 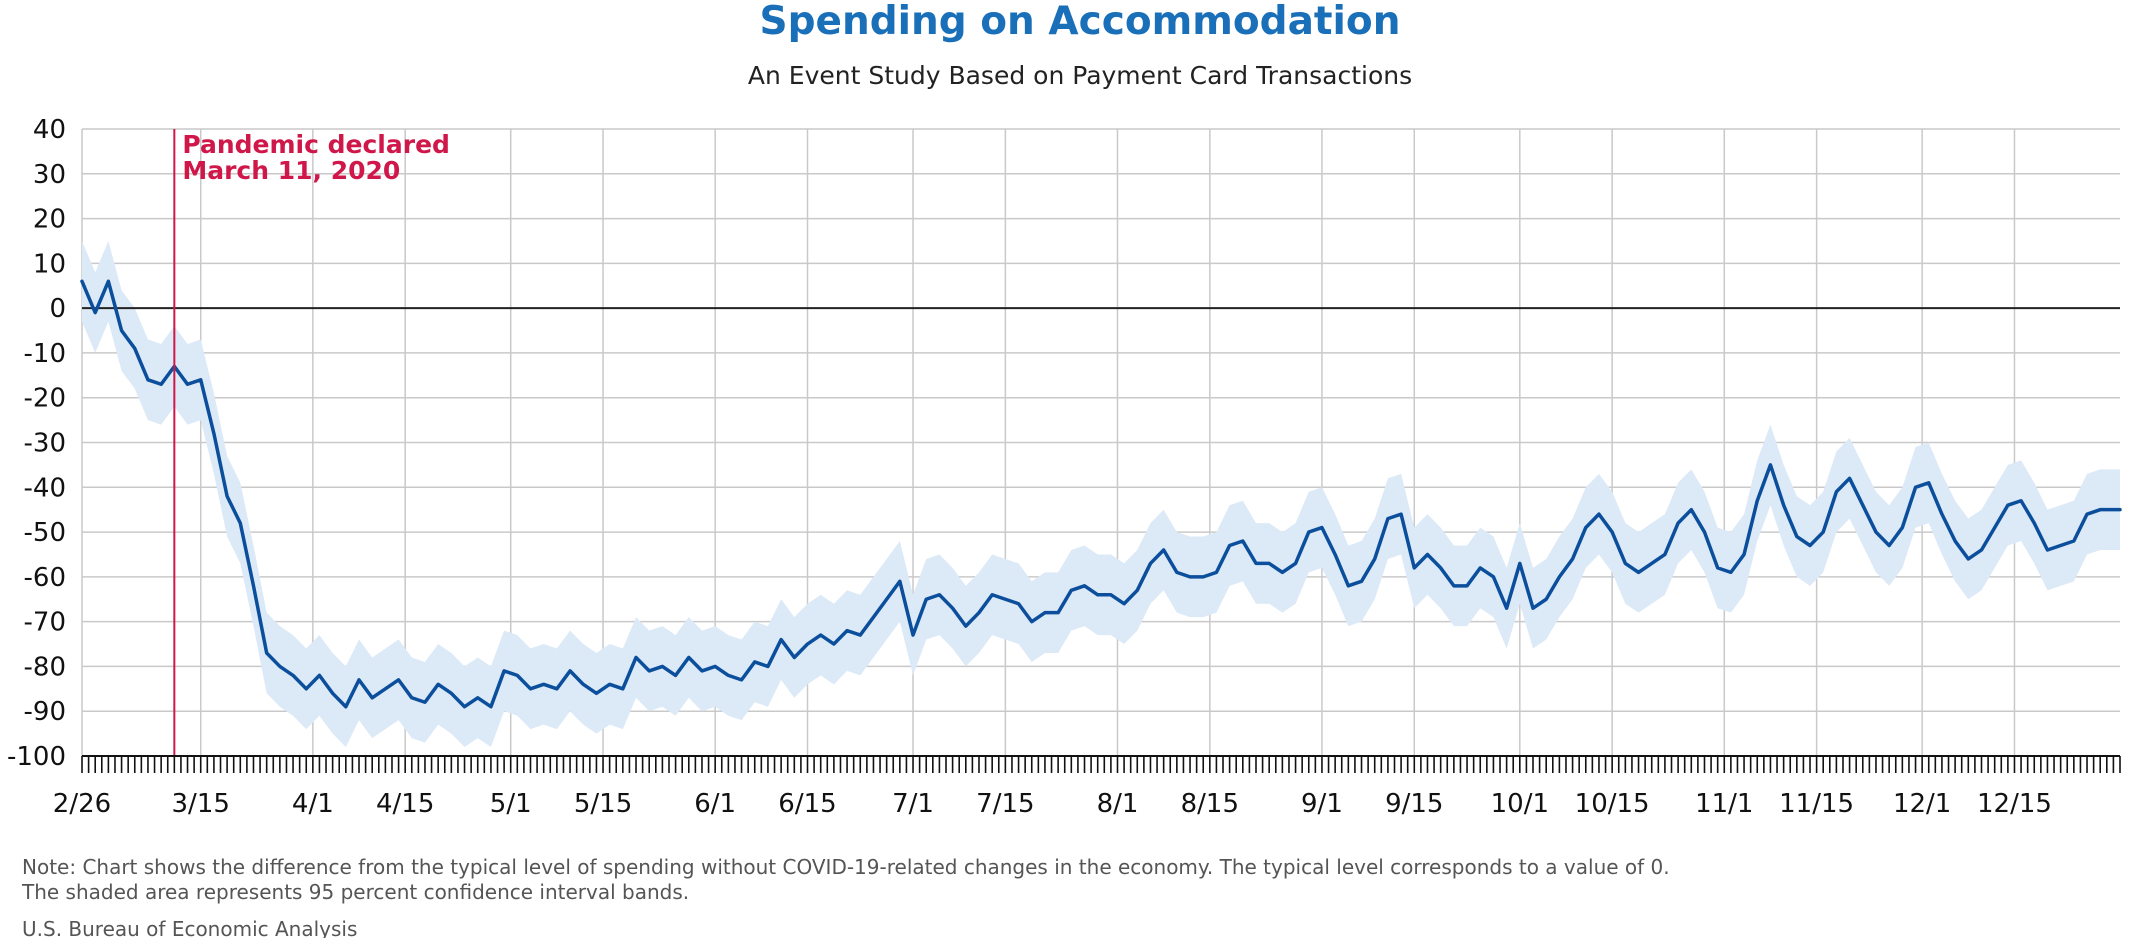 What do you see at coordinates (1080, 22) in the screenshot?
I see `chart-title: Spending on Accommodation` at bounding box center [1080, 22].